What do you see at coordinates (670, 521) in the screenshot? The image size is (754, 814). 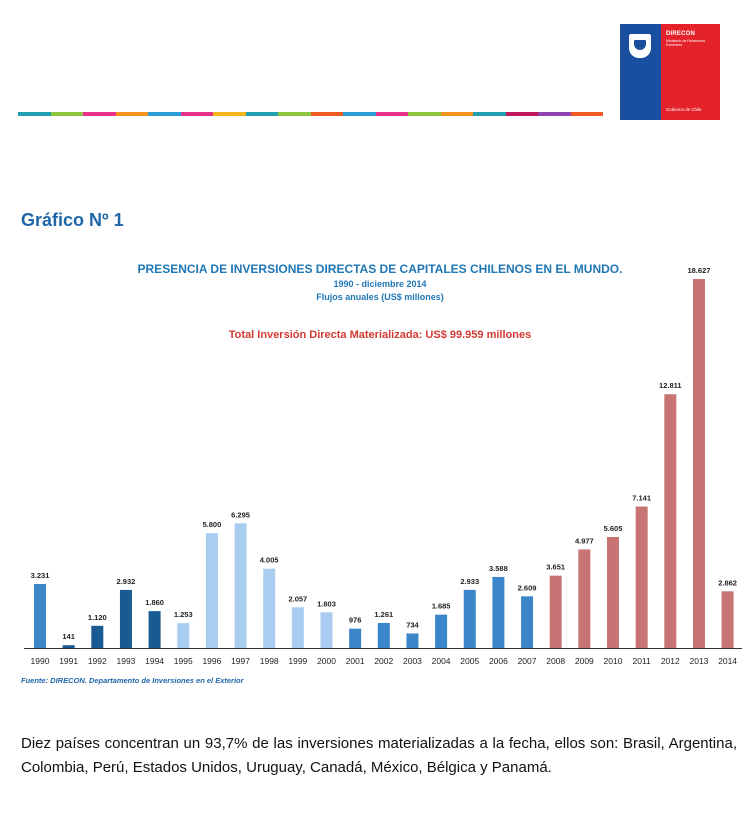 I see `bar-2012` at bounding box center [670, 521].